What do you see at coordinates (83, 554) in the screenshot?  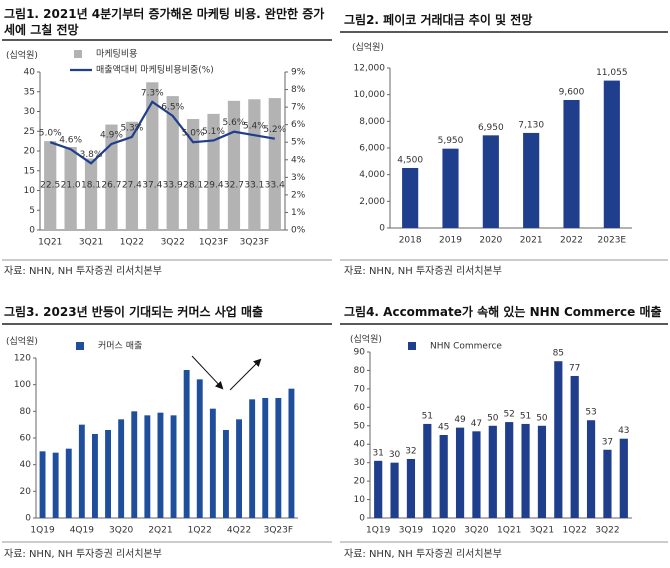 I see `source: 자료: NHN, NH 투자증권 리서치본부` at bounding box center [83, 554].